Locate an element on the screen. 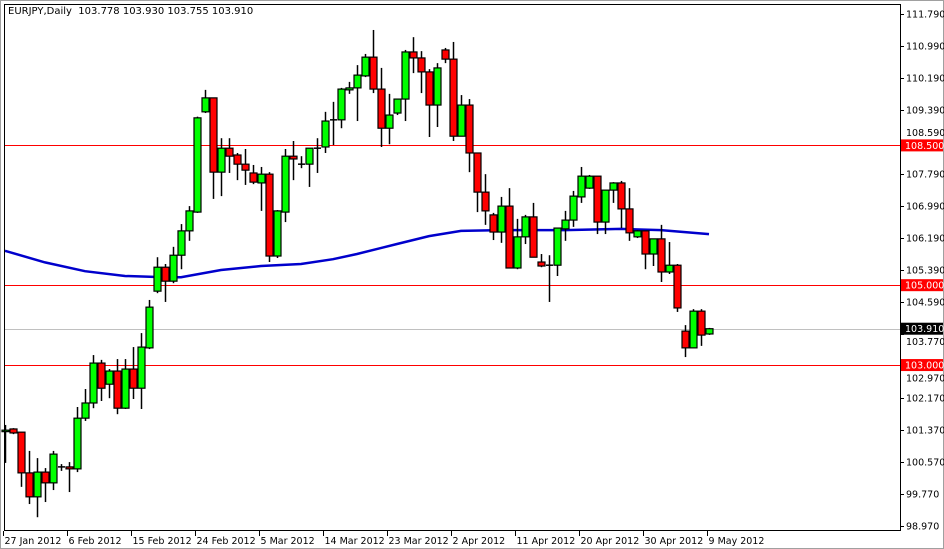 The height and width of the screenshot is (549, 944). x-tick-label: 5 Mar 2012 is located at coordinates (288, 541).